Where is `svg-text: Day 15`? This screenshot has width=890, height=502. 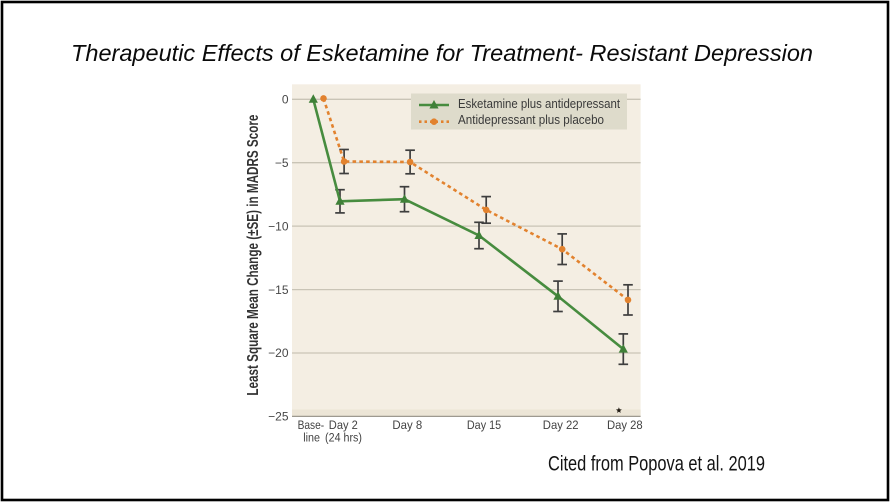 svg-text: Day 15 is located at coordinates (484, 425).